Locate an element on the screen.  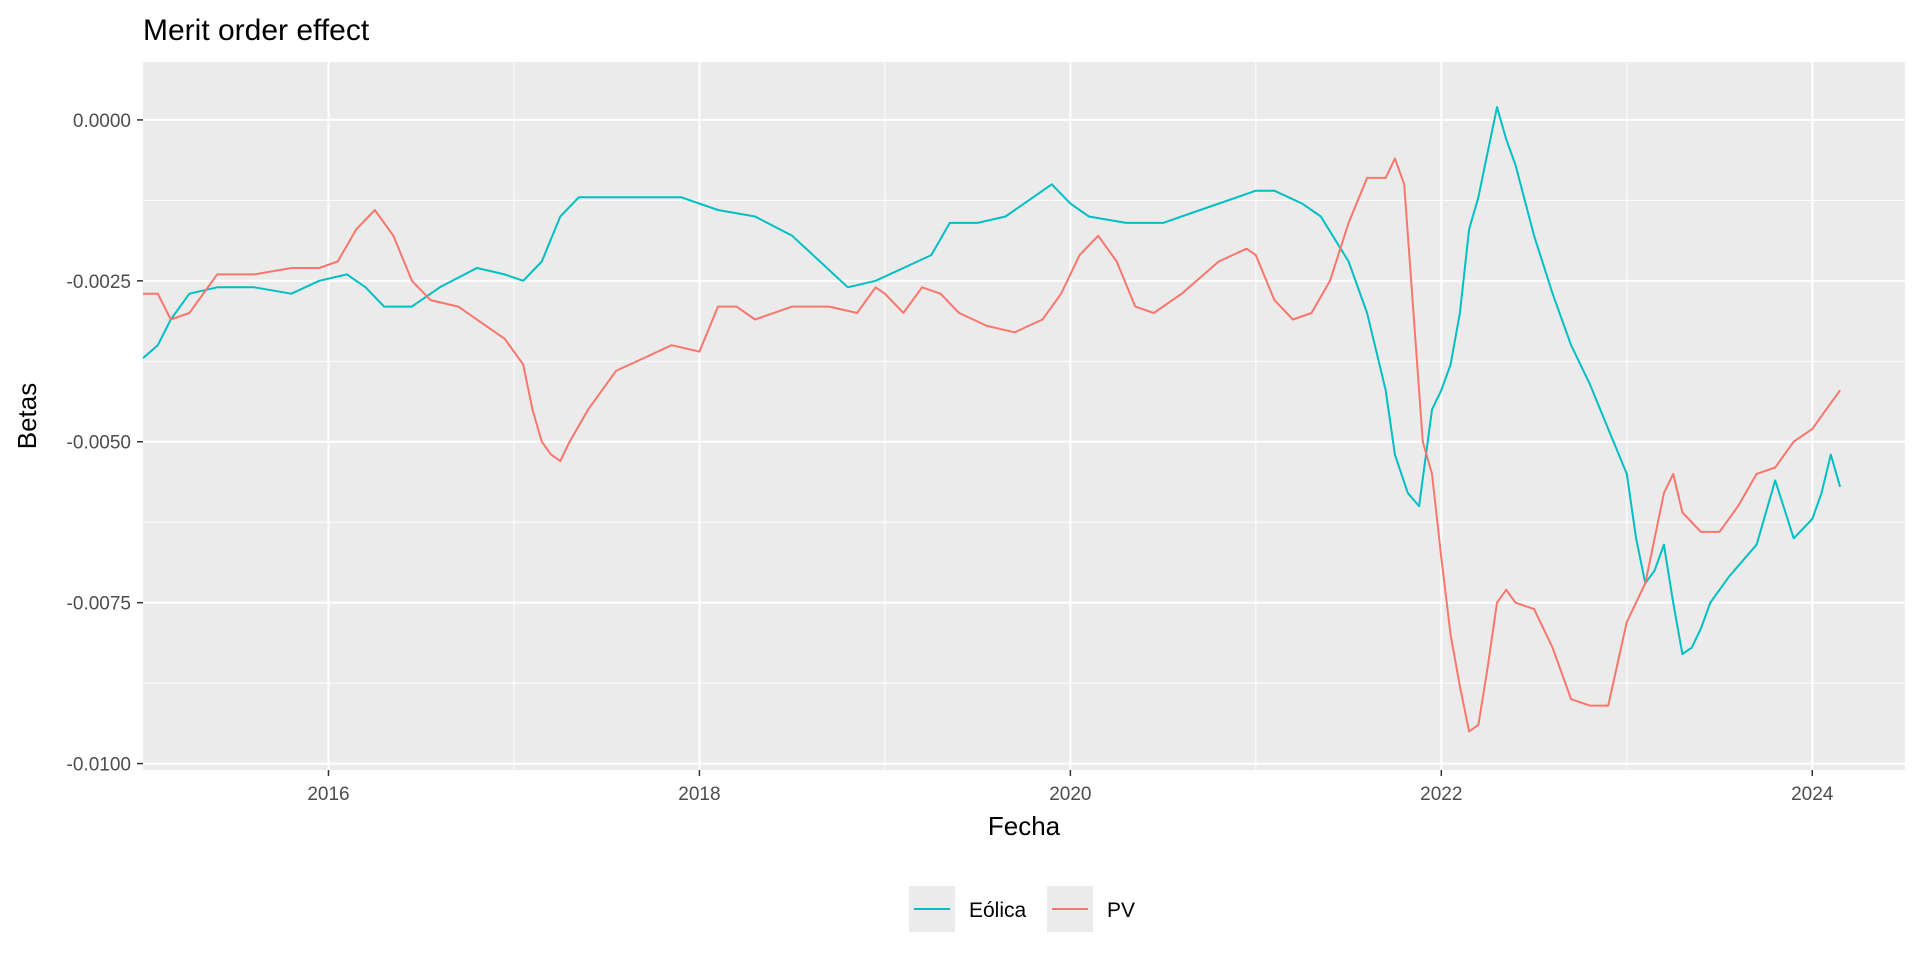
y-tick-label: -0.0100 is located at coordinates (99, 765).